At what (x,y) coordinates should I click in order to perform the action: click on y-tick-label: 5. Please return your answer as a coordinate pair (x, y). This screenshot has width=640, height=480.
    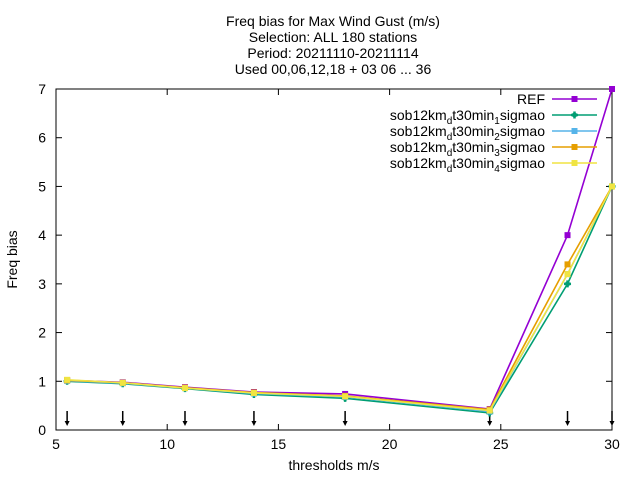
    Looking at the image, I should click on (42, 186).